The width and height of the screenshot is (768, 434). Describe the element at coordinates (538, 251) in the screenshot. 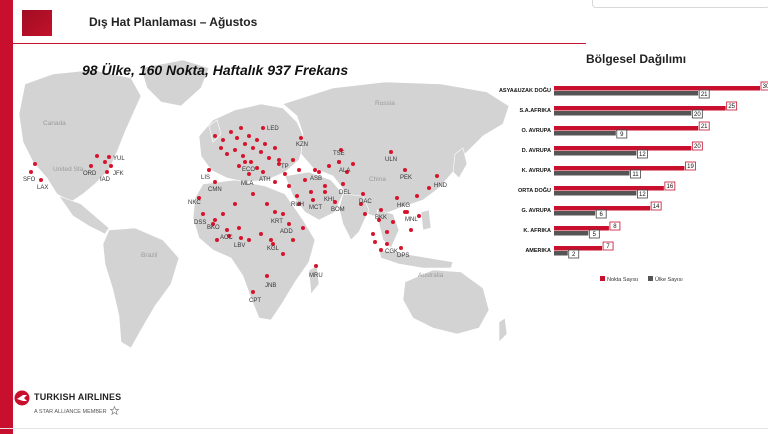

I see `category-label: AMERIKA` at that location.